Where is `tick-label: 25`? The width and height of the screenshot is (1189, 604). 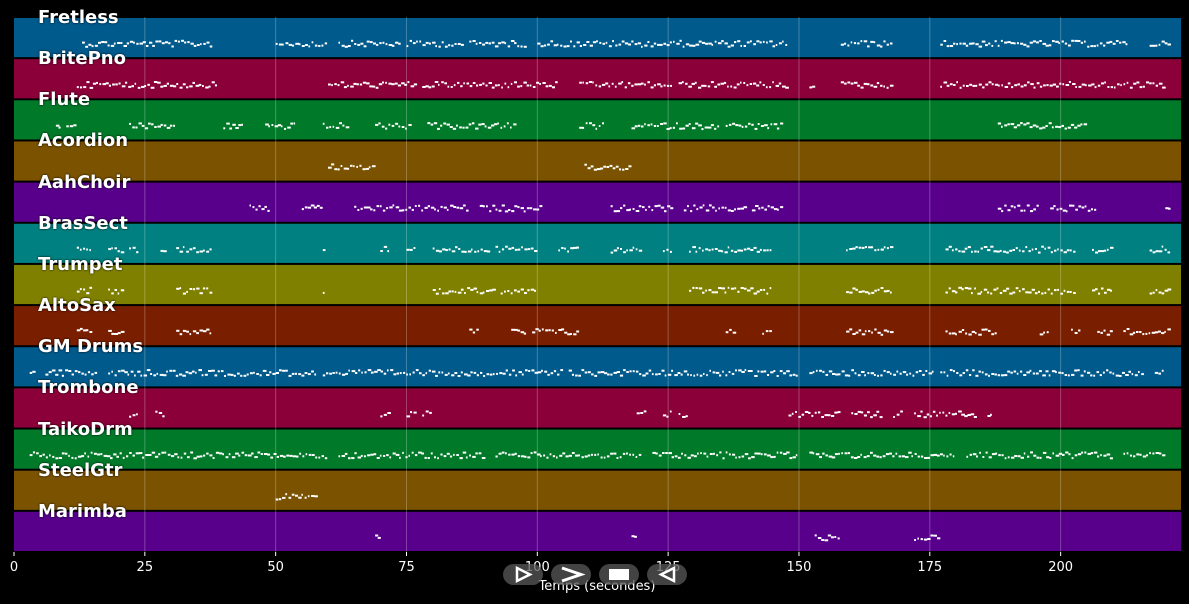
tick-label: 25 is located at coordinates (145, 567).